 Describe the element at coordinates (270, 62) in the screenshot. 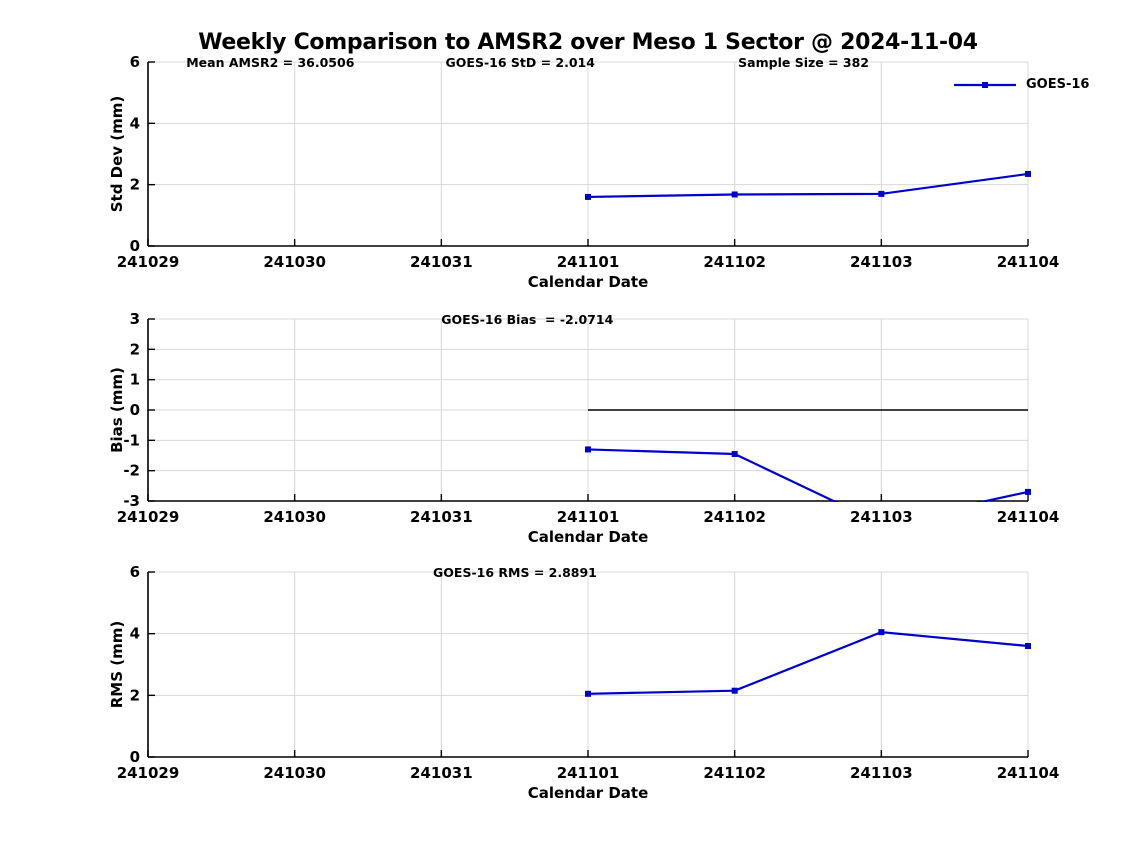

I see `annotation: Mean AMSR2 = 36.0506` at that location.